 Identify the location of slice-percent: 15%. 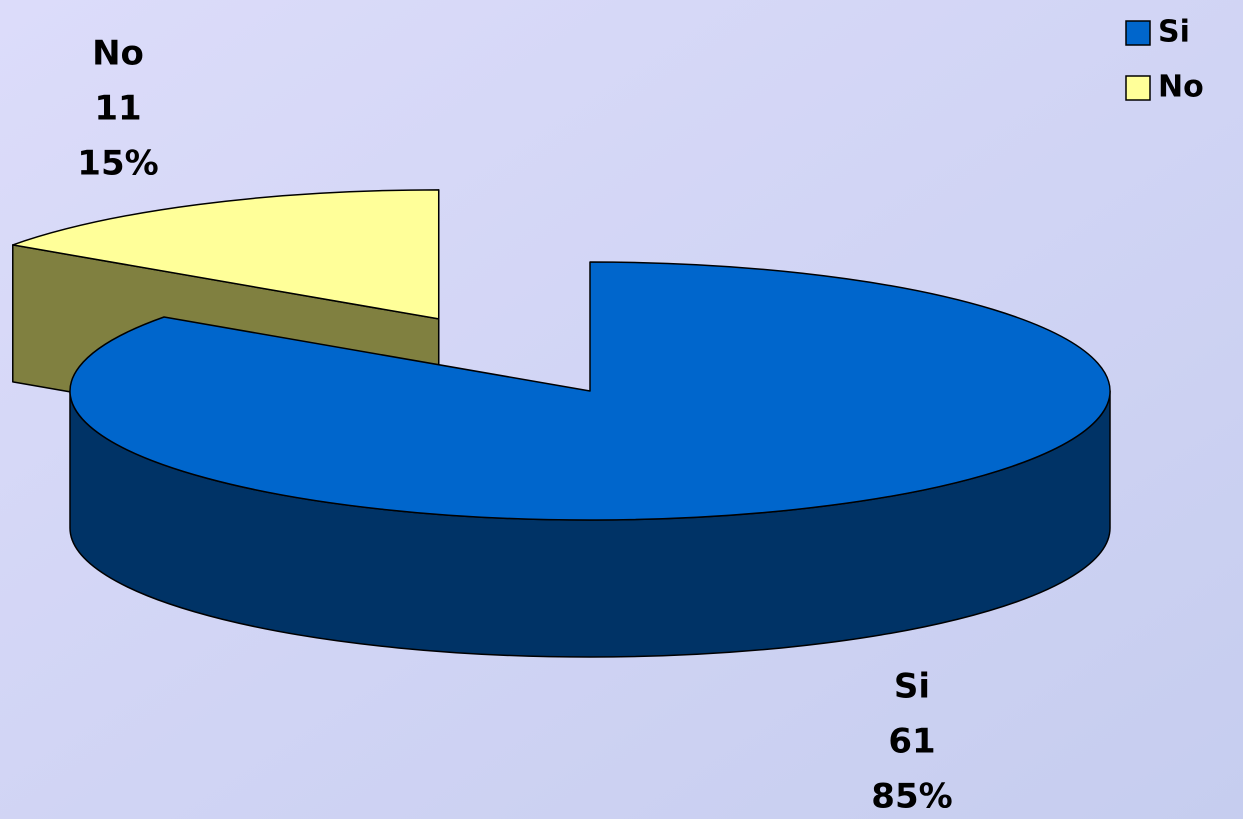
(117, 164).